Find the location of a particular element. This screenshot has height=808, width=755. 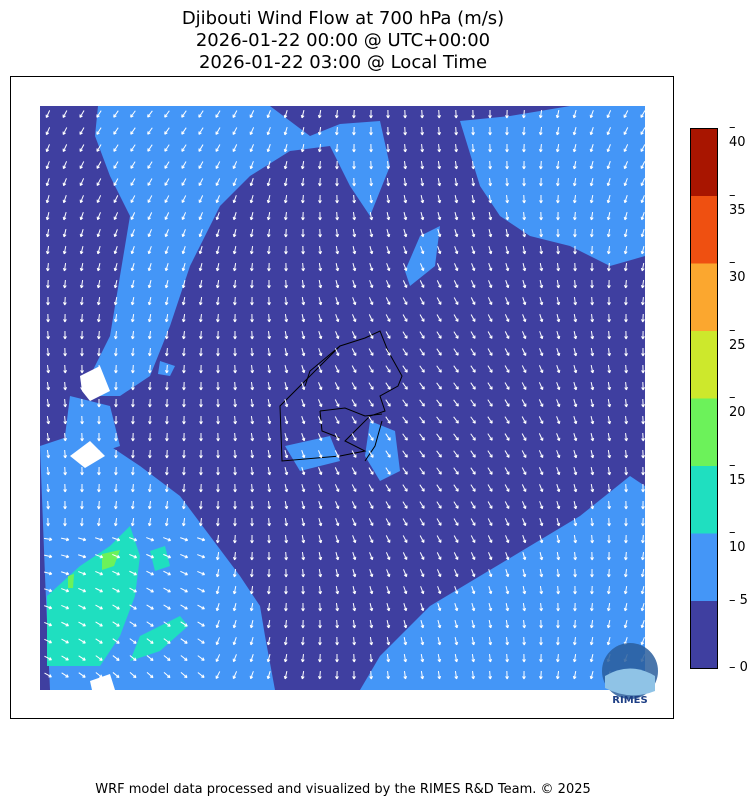

colorbar-tick: – 10 is located at coordinates (737, 540).